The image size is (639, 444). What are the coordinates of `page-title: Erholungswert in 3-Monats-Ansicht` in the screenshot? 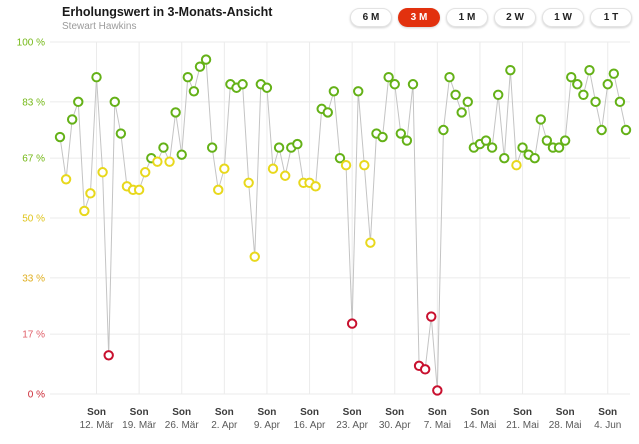 It's located at (167, 12).